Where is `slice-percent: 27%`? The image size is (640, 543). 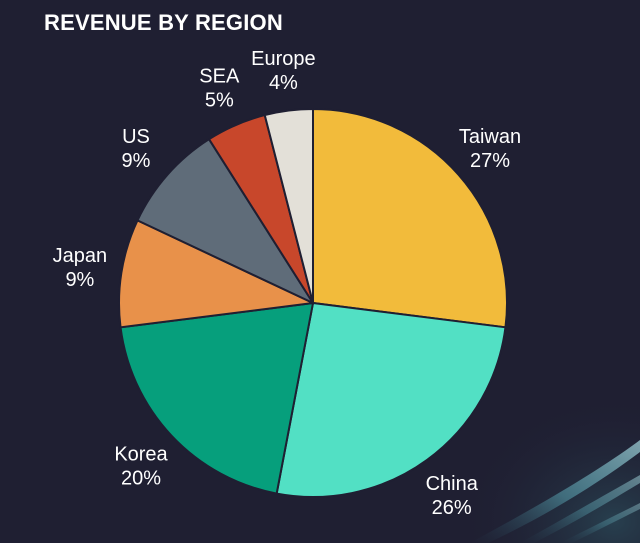 slice-percent: 27% is located at coordinates (490, 161).